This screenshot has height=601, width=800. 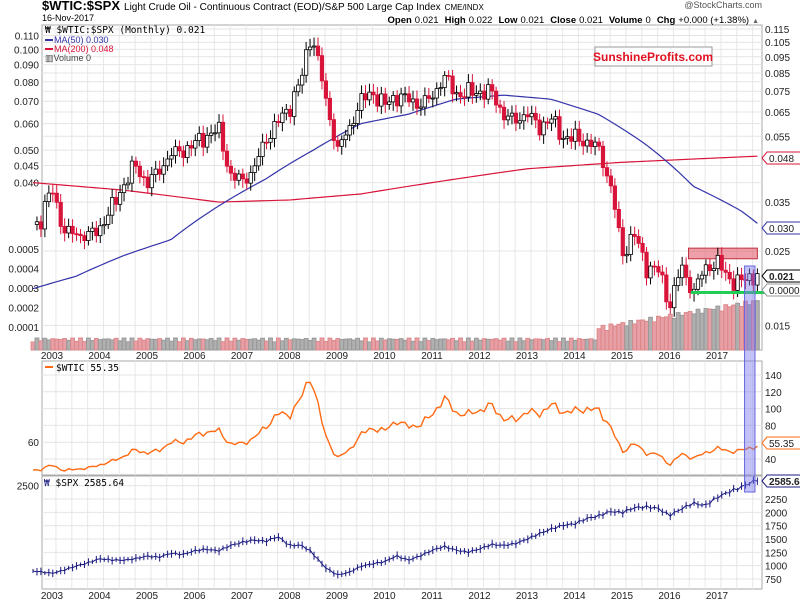 I want to click on ratio-last-label-text: 0.021, so click(x=781, y=277).